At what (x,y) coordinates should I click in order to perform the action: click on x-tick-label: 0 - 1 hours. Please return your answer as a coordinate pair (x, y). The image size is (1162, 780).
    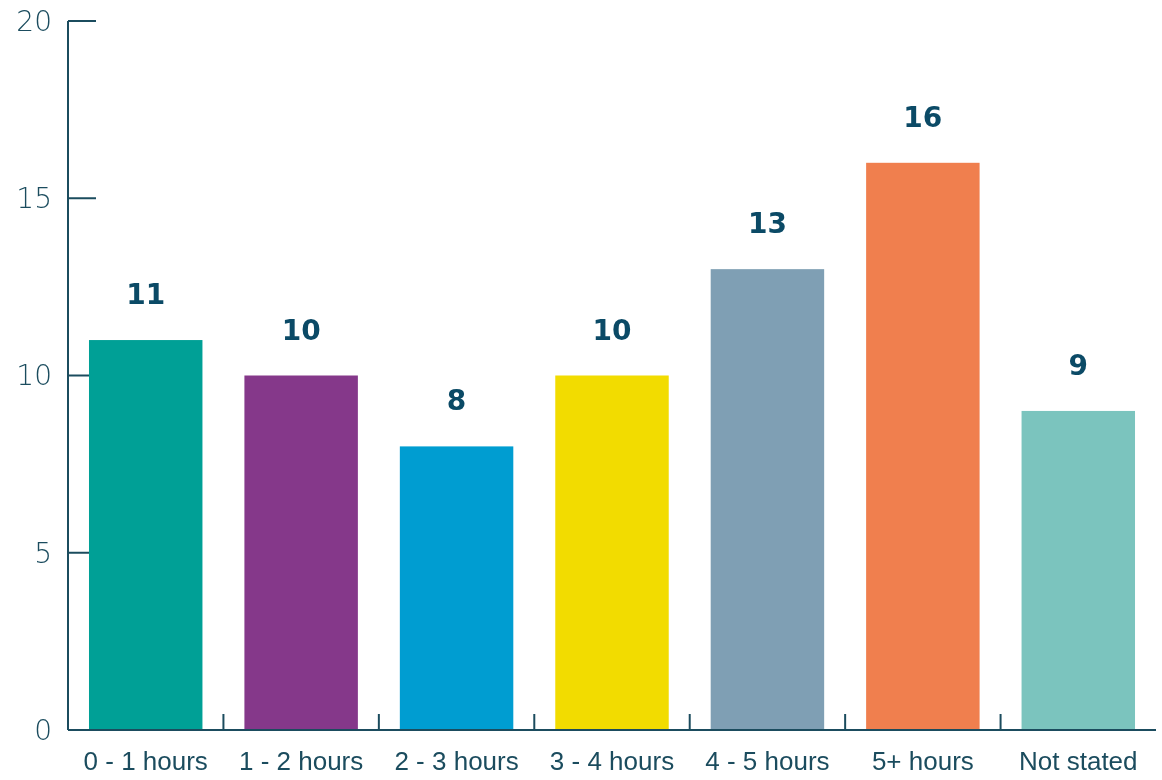
    Looking at the image, I should click on (145, 761).